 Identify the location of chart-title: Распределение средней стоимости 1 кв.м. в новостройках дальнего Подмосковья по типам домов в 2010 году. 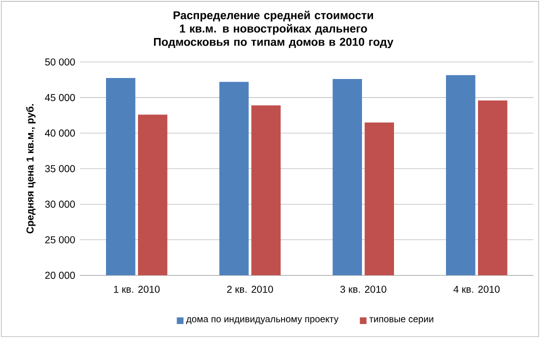
(274, 29).